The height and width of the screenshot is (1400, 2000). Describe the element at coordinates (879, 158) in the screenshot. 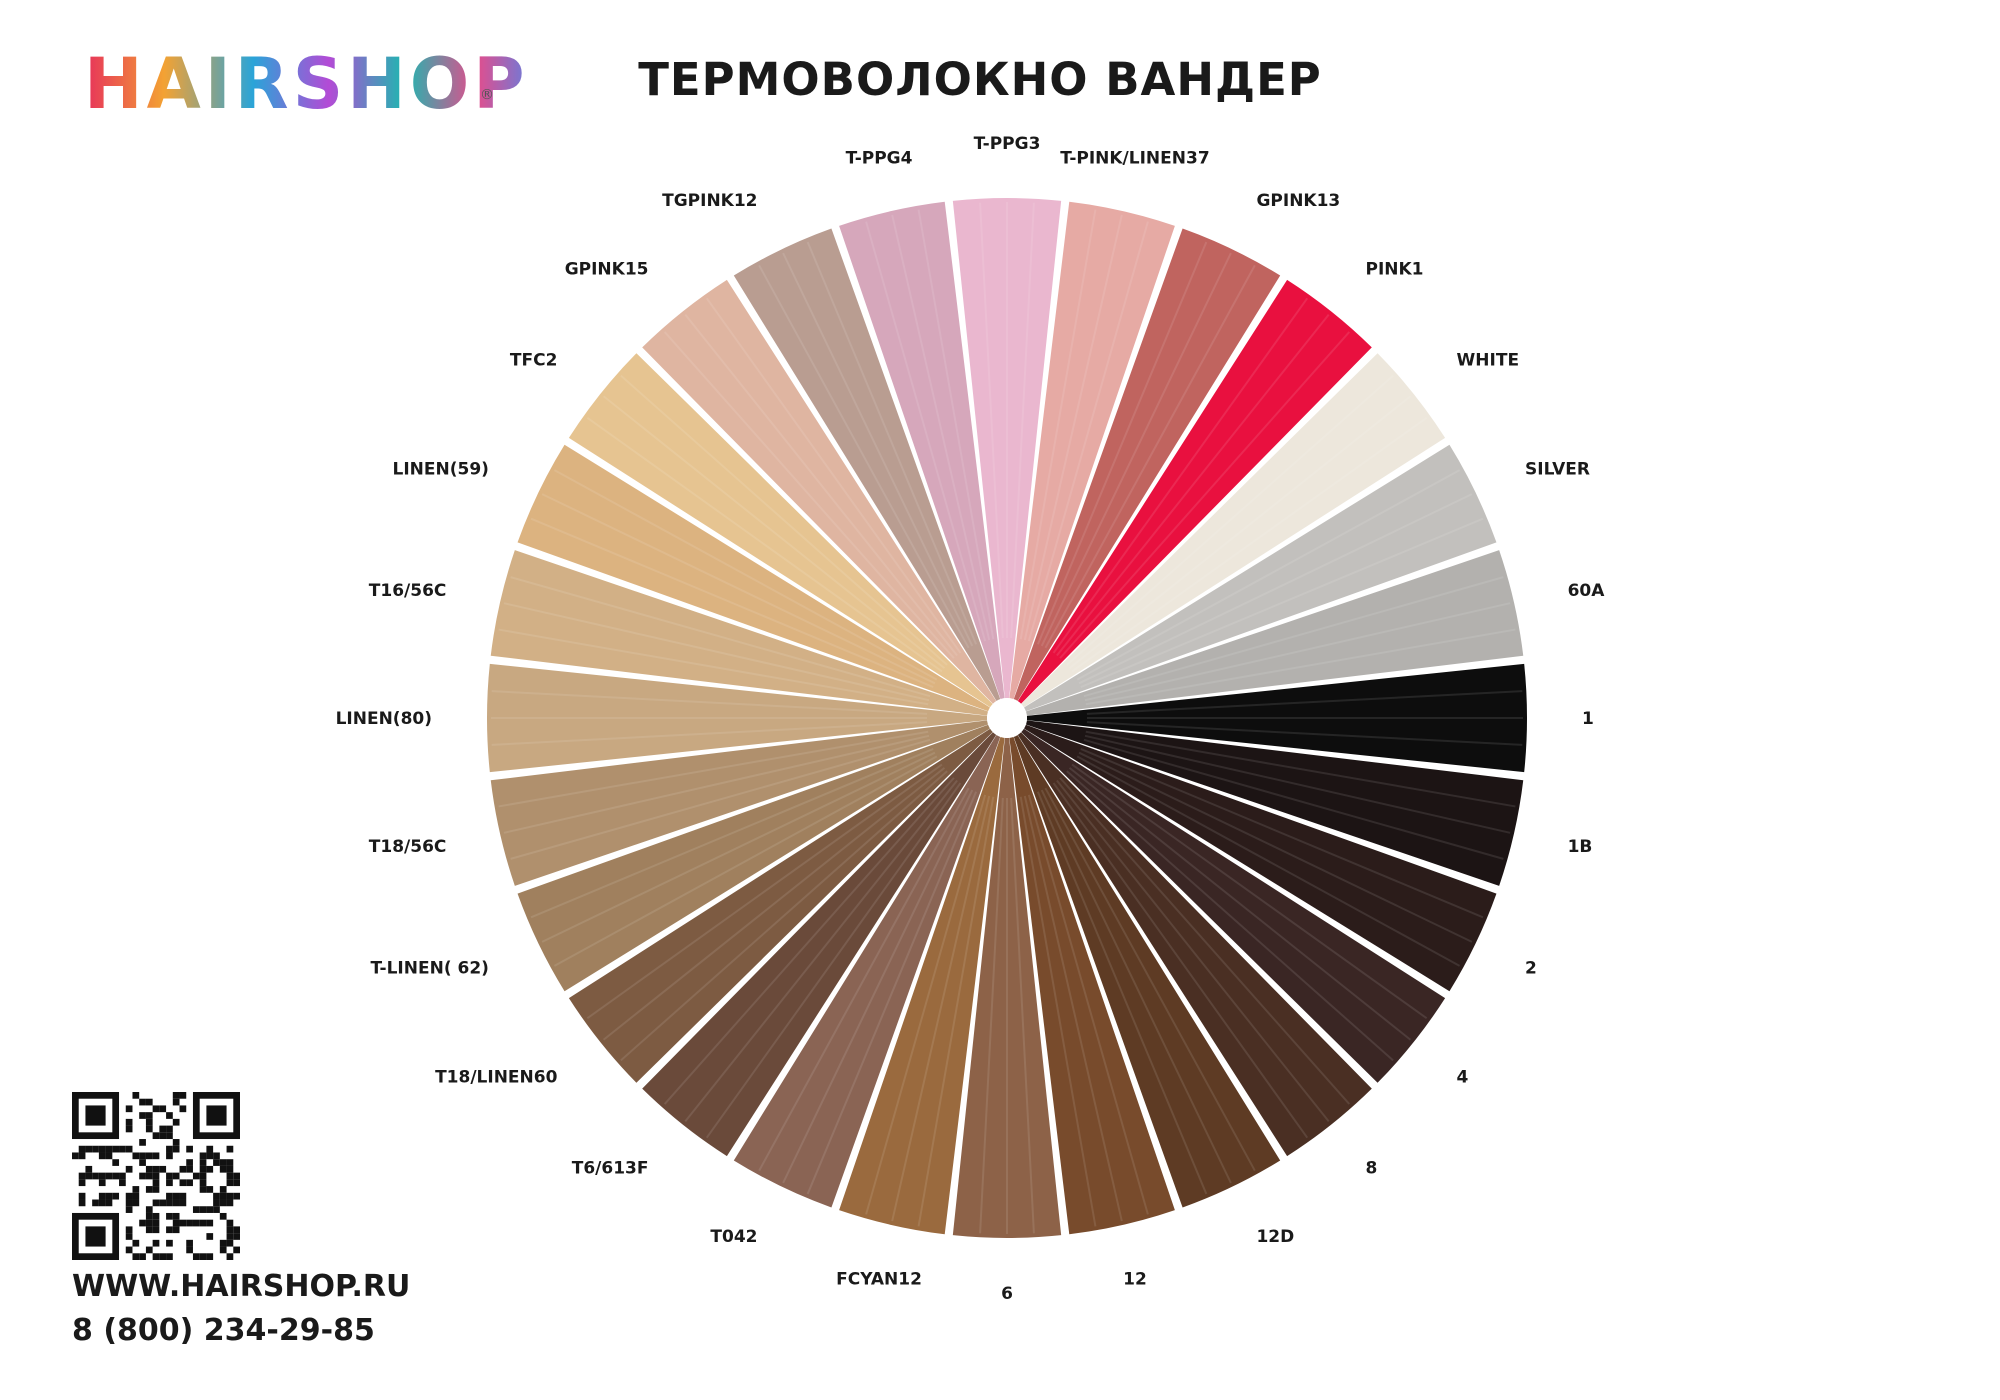

I see `color-label: T-PPG4` at that location.